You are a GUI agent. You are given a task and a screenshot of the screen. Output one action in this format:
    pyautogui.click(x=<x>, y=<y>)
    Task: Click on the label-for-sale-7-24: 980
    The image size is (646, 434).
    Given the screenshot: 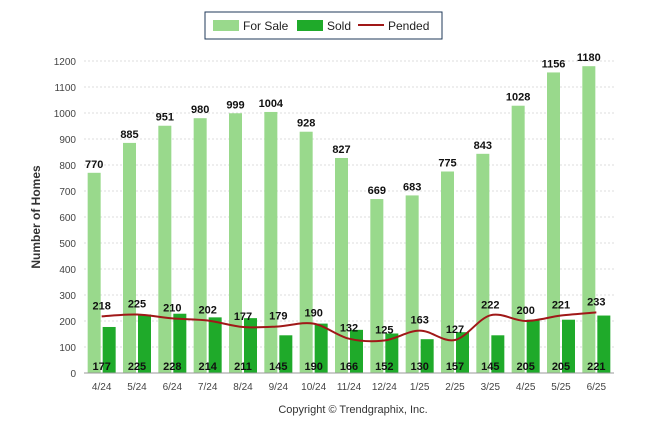 What is the action you would take?
    pyautogui.click(x=200, y=110)
    